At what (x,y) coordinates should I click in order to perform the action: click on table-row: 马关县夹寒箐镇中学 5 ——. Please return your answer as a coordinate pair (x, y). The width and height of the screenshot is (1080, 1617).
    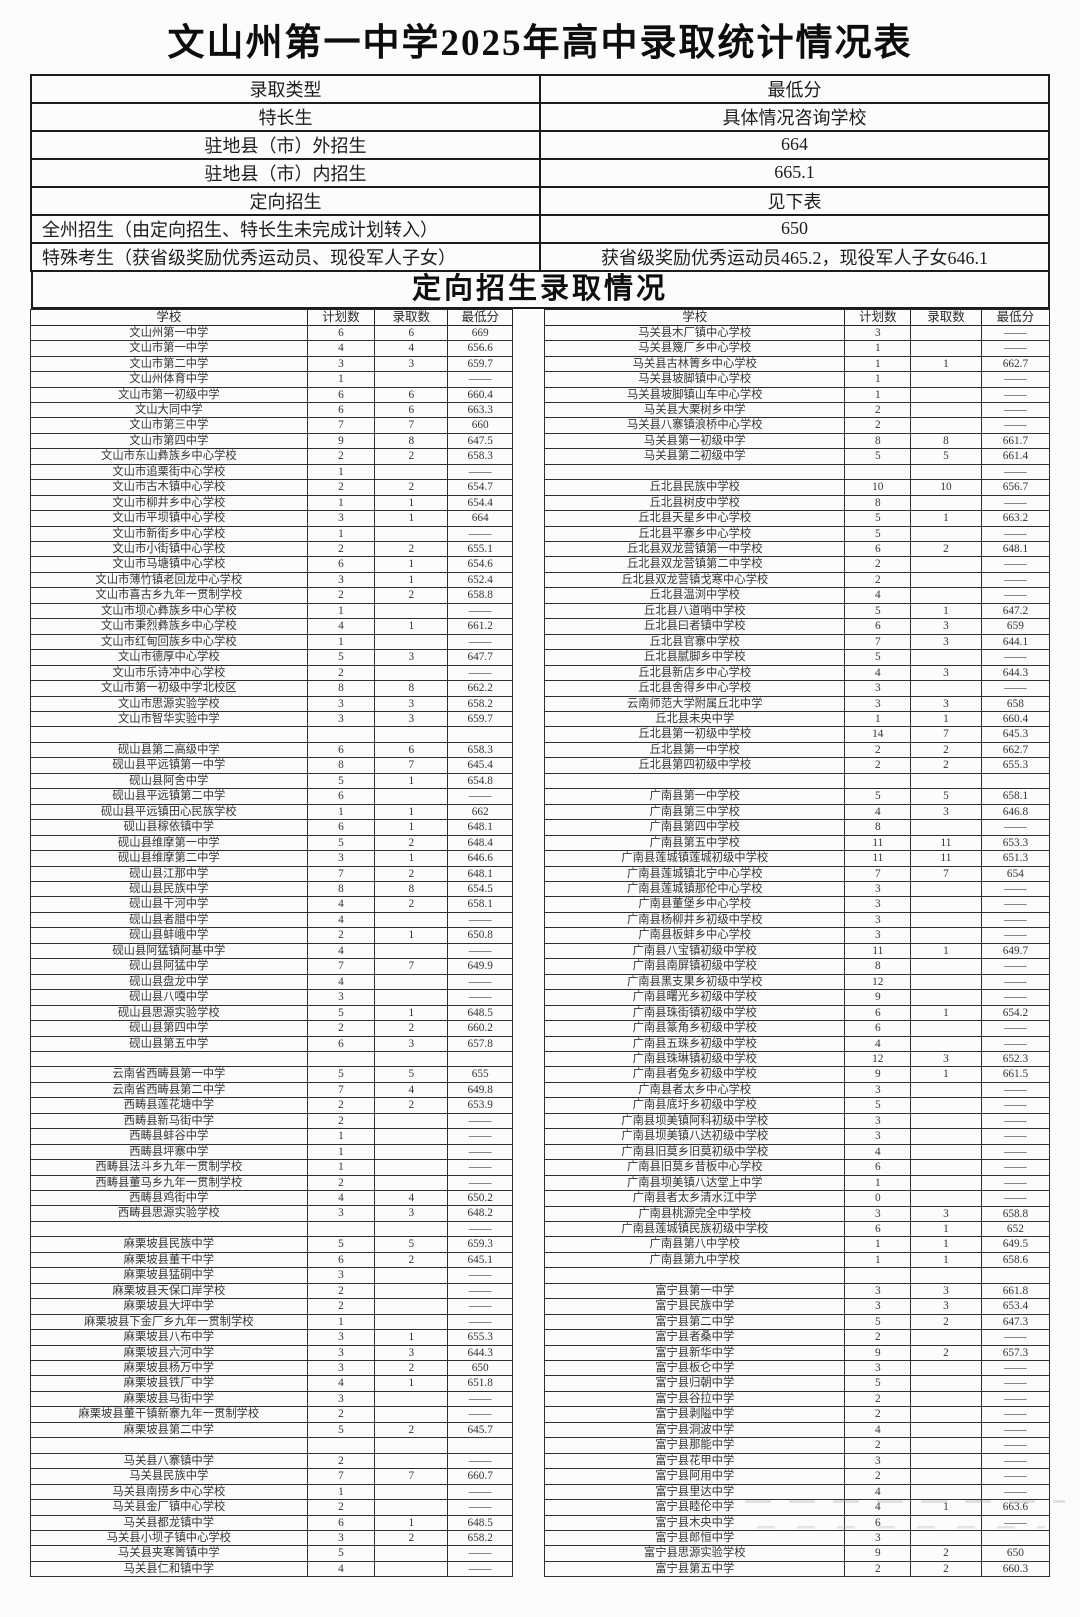
    Looking at the image, I should click on (271, 1553).